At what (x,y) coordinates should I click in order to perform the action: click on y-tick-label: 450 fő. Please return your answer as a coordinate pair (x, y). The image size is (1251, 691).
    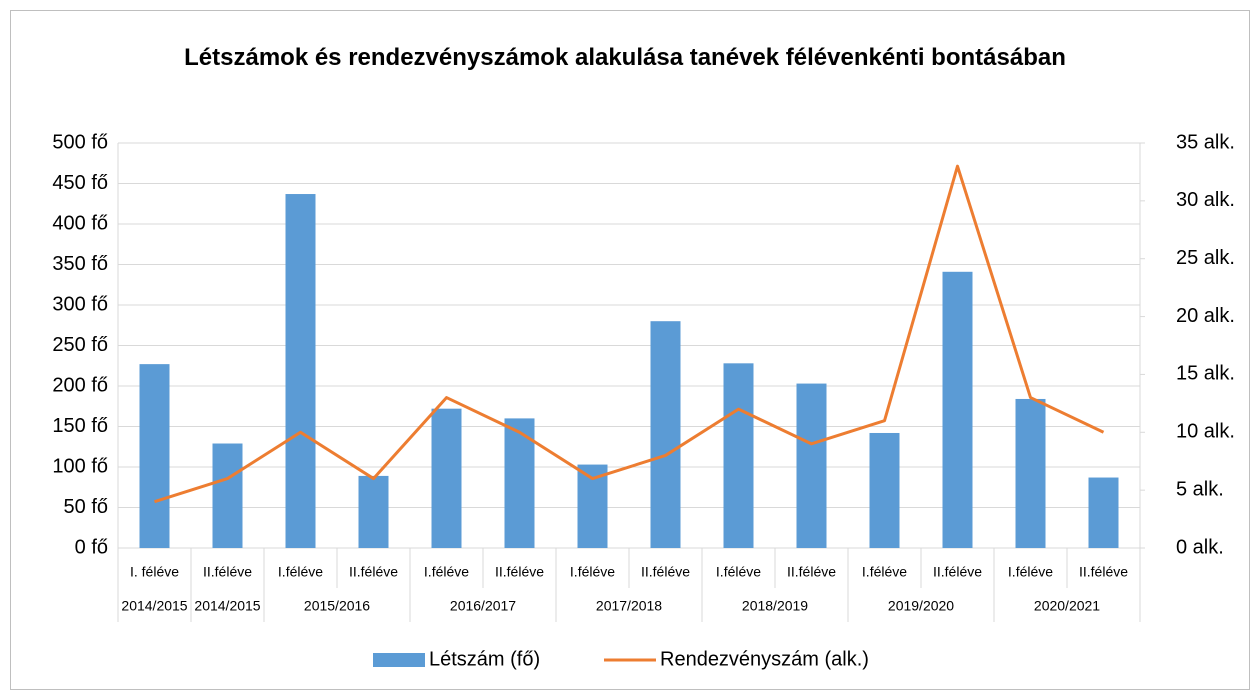
    Looking at the image, I should click on (80, 183).